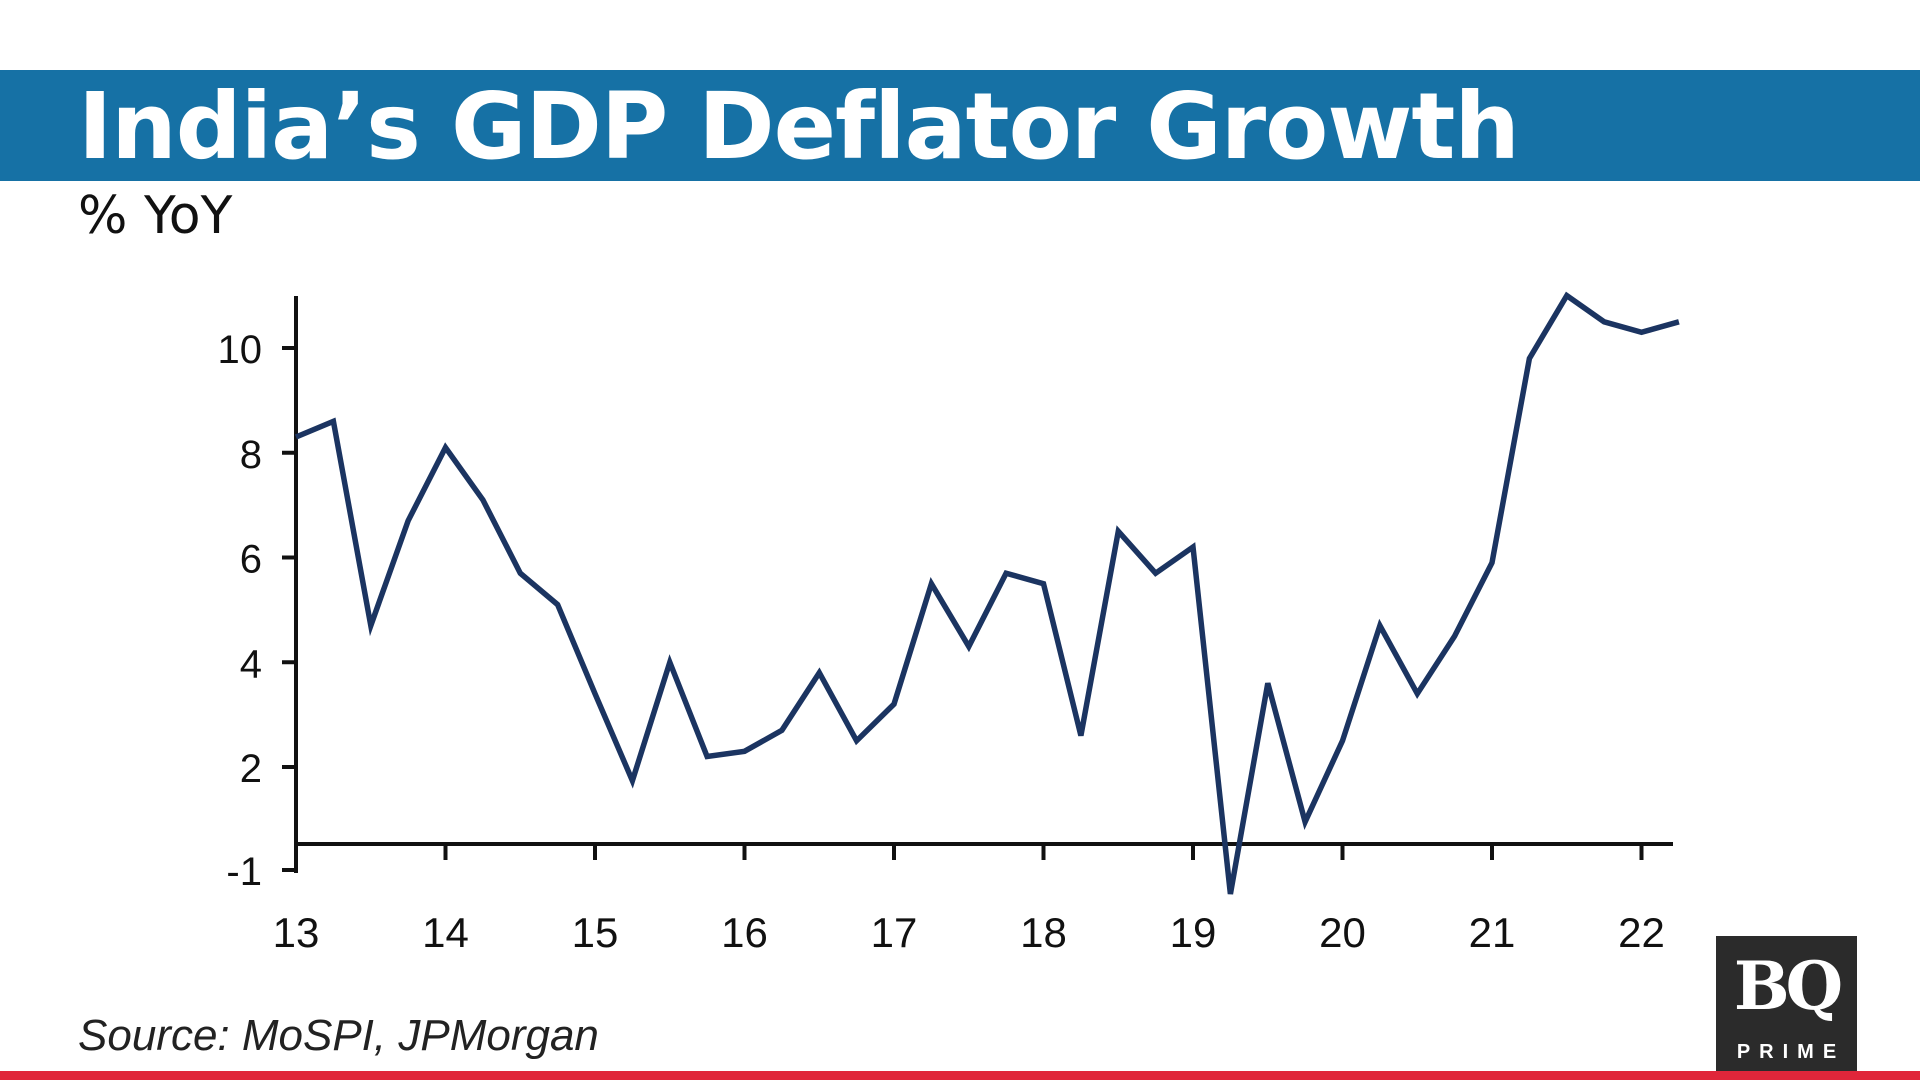 The image size is (1920, 1080). What do you see at coordinates (155, 216) in the screenshot?
I see `chart-subtitle: % YoY` at bounding box center [155, 216].